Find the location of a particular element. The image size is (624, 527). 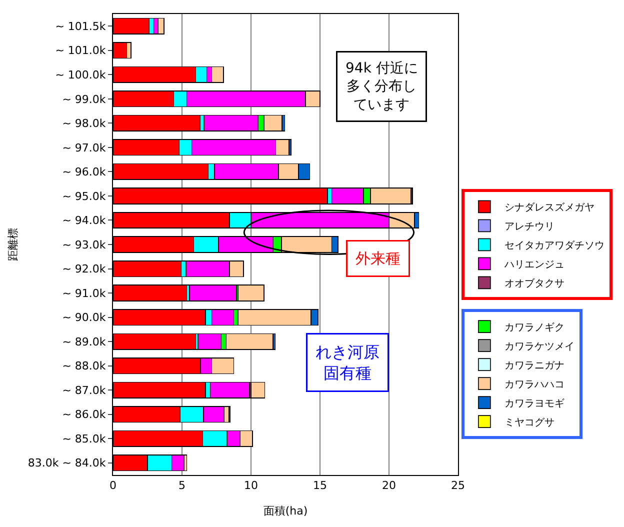

x-tick-label: 25 is located at coordinates (458, 485).